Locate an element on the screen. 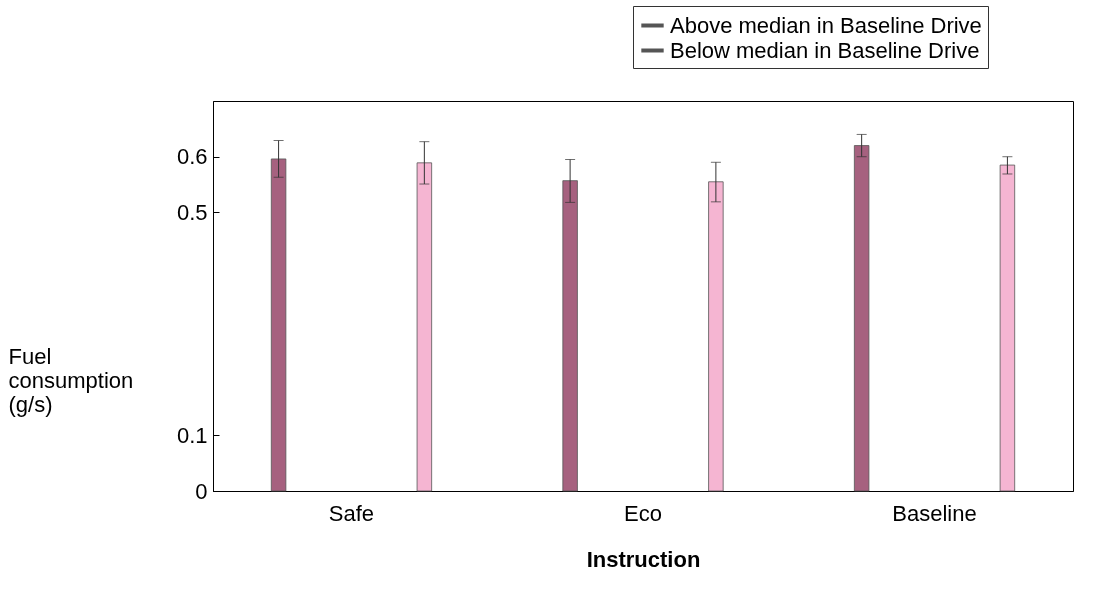  x-tick-label: Safe is located at coordinates (351, 513).